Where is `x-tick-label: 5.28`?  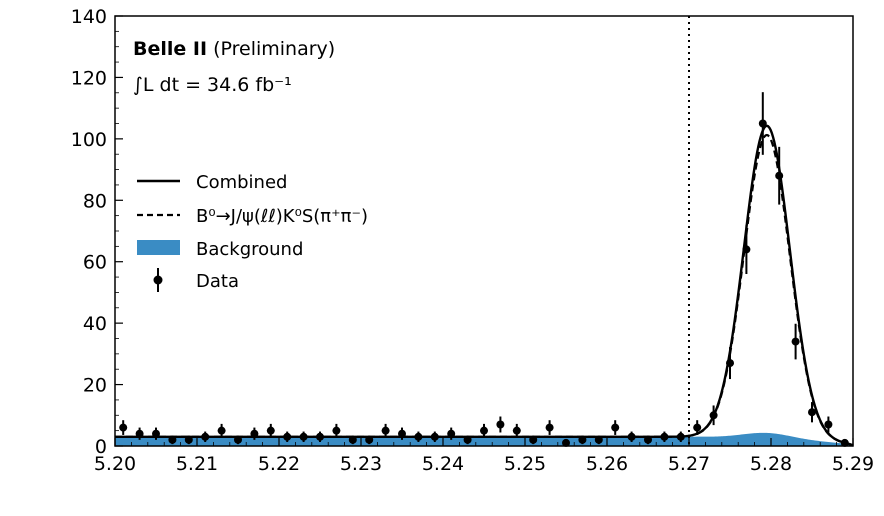
x-tick-label: 5.28 is located at coordinates (771, 464).